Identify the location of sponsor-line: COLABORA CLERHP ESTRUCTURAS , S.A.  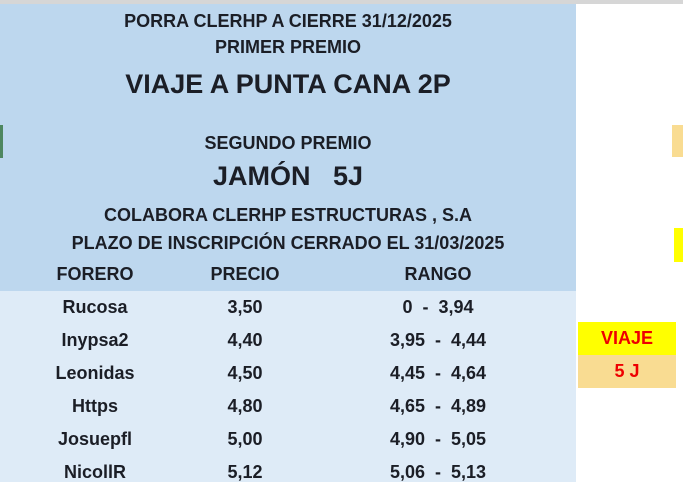
(287, 215).